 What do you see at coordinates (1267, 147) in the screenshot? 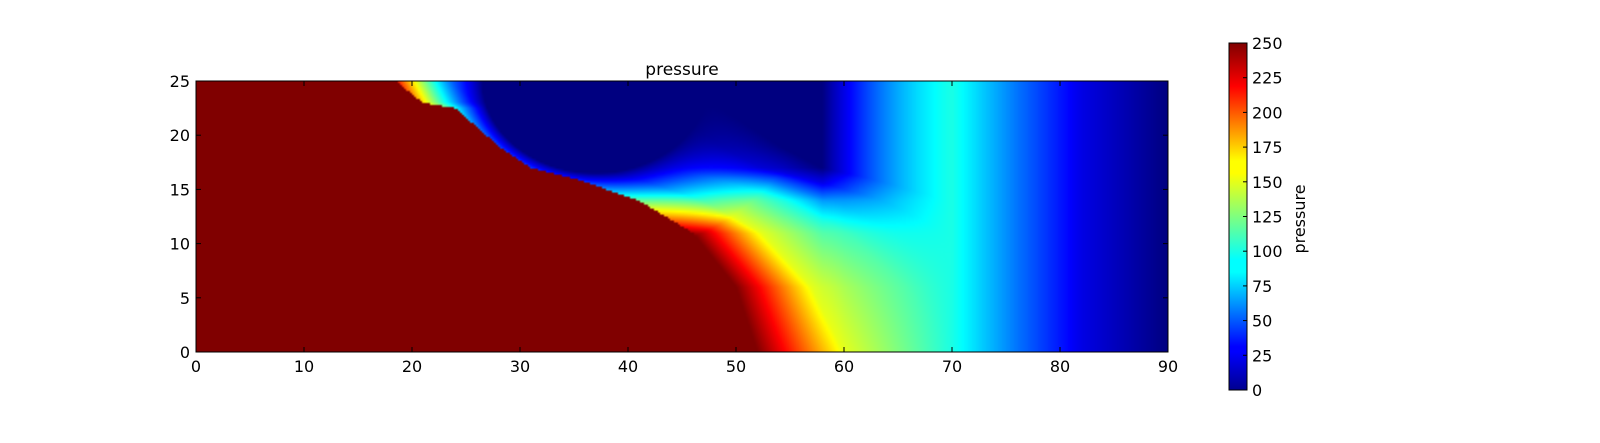
I see `colorbar-tick-label: 175` at bounding box center [1267, 147].